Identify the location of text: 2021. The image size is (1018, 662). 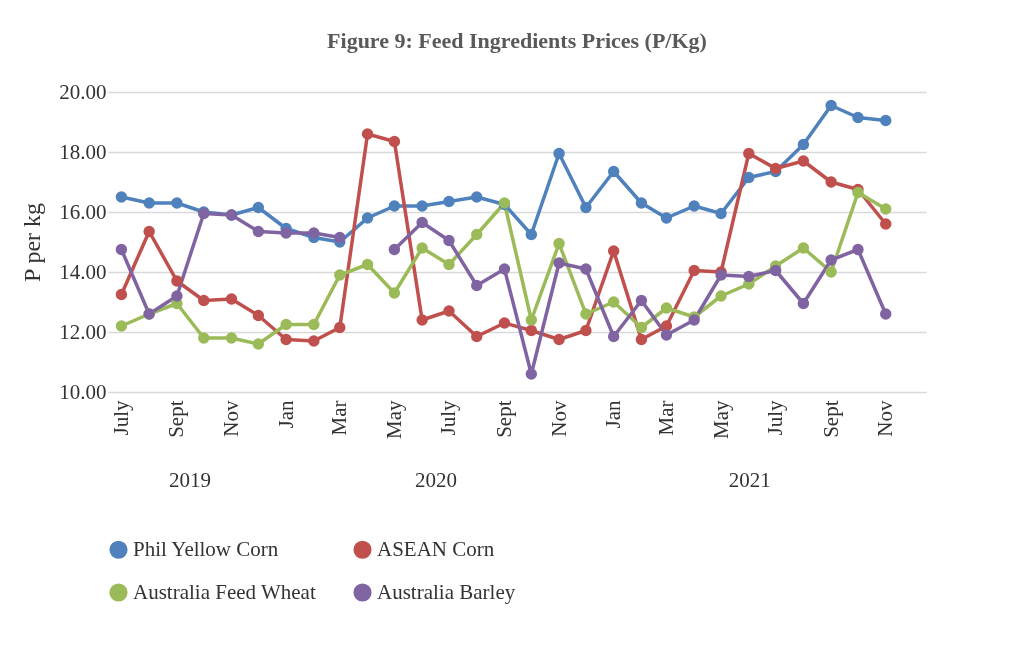
(749, 480).